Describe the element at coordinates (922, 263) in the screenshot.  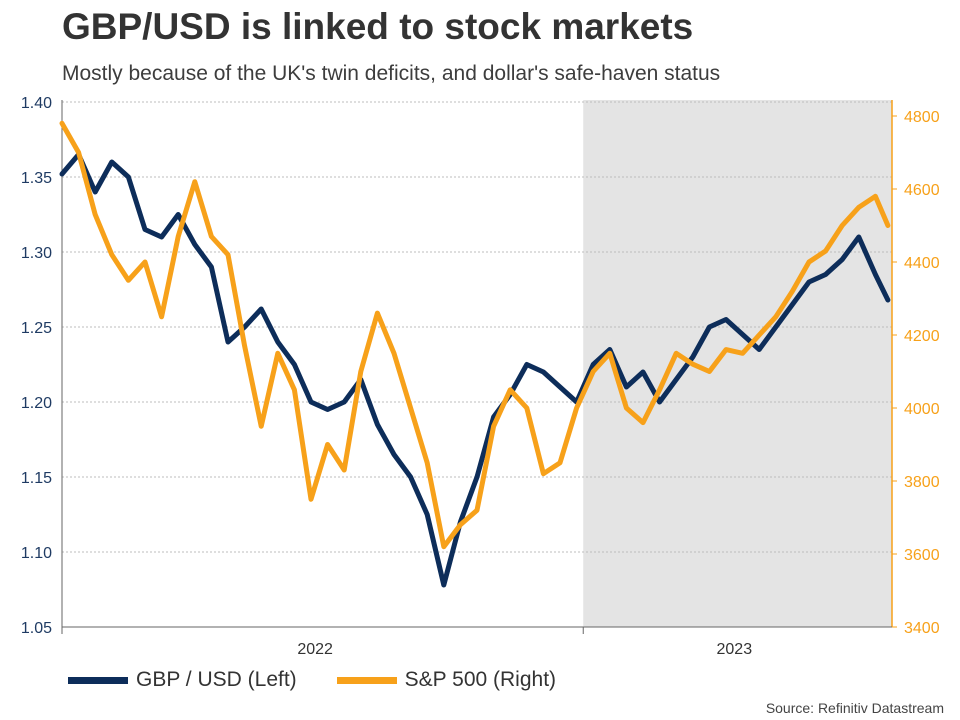
I see `right-tick-label: 4400` at that location.